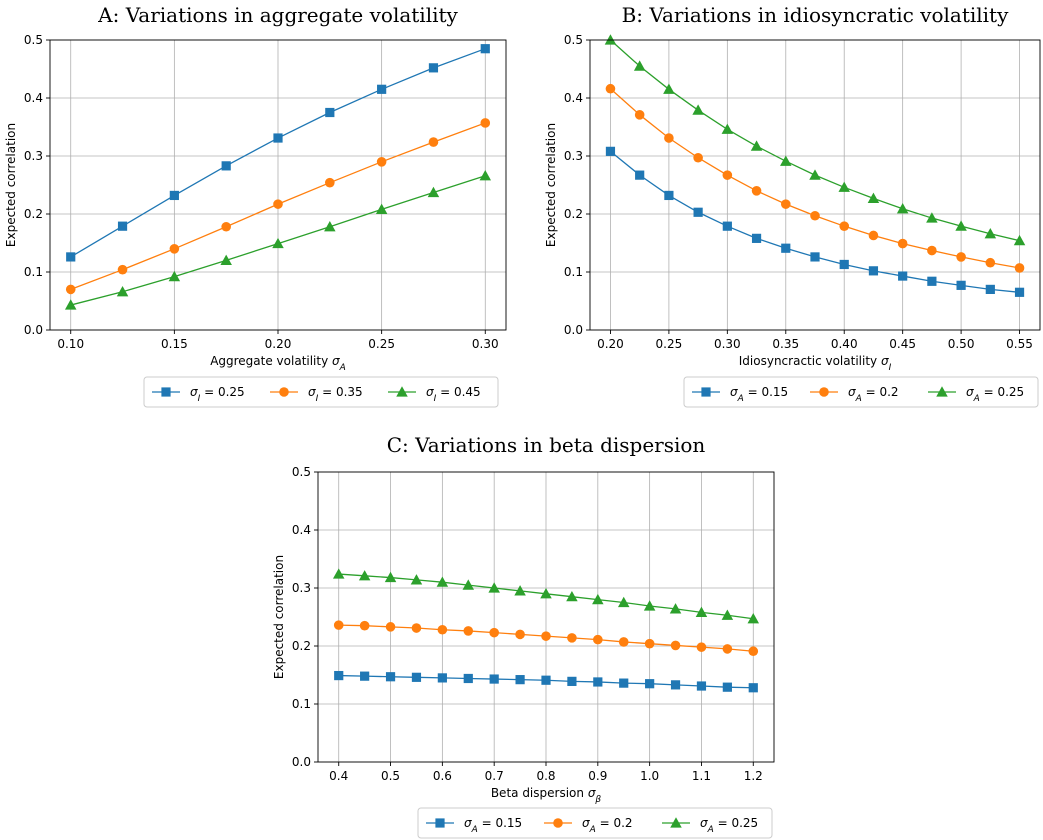 This screenshot has height=840, width=1043. What do you see at coordinates (607, 825) in the screenshot?
I see `legend-label: σA = 0.2` at bounding box center [607, 825].